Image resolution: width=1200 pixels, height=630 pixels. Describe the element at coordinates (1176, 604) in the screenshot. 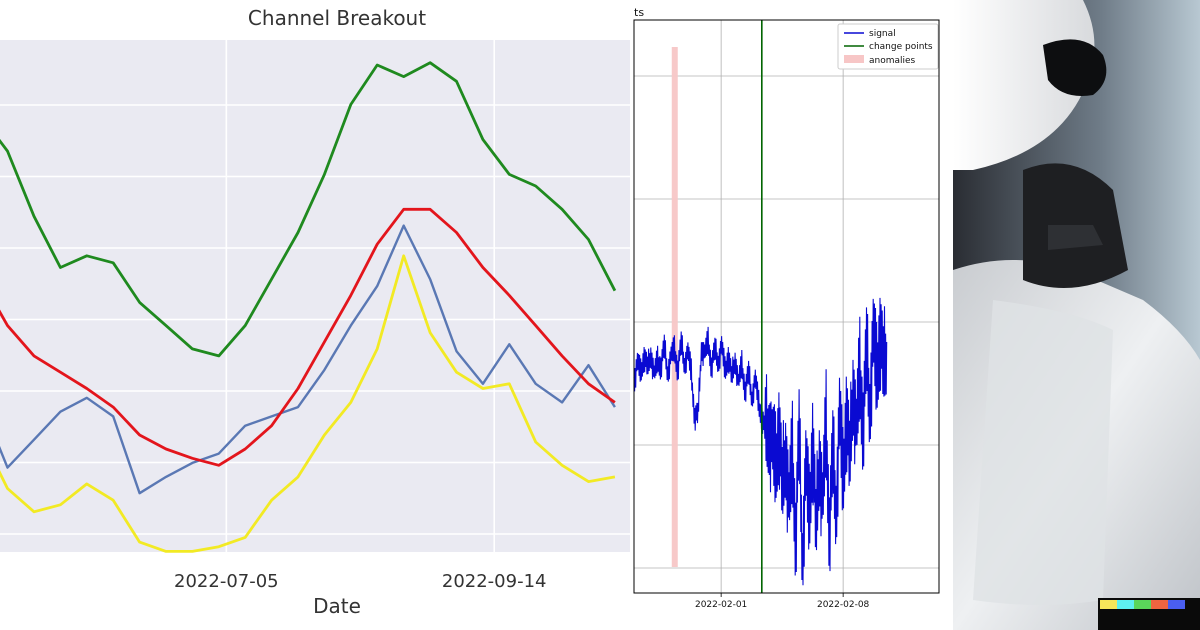

I see `watermark-blue` at that location.